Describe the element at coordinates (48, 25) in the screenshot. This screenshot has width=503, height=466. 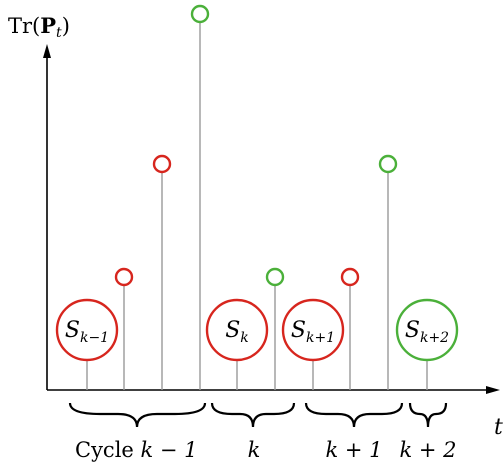
I see `y-label-bold: P` at that location.